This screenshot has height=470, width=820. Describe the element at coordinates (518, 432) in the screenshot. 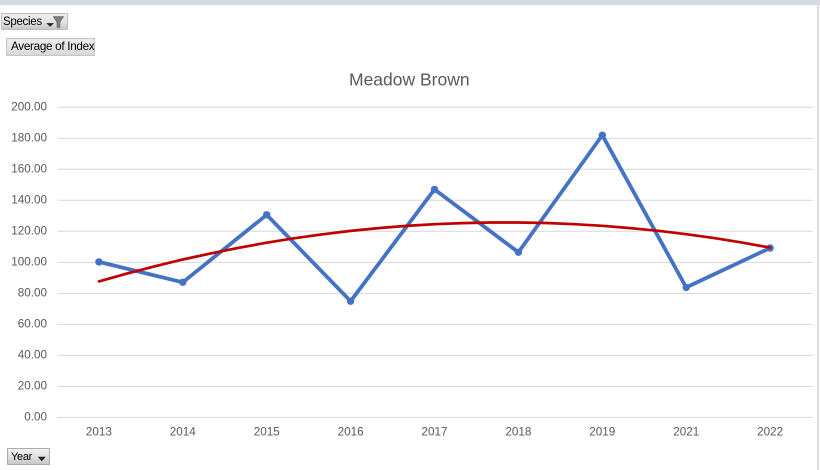

I see `svg-text: 2018` at that location.